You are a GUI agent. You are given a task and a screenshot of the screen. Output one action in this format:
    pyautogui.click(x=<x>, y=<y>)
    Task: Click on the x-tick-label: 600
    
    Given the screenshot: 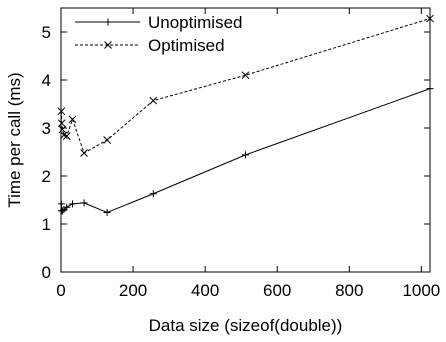 What is the action you would take?
    pyautogui.click(x=277, y=290)
    